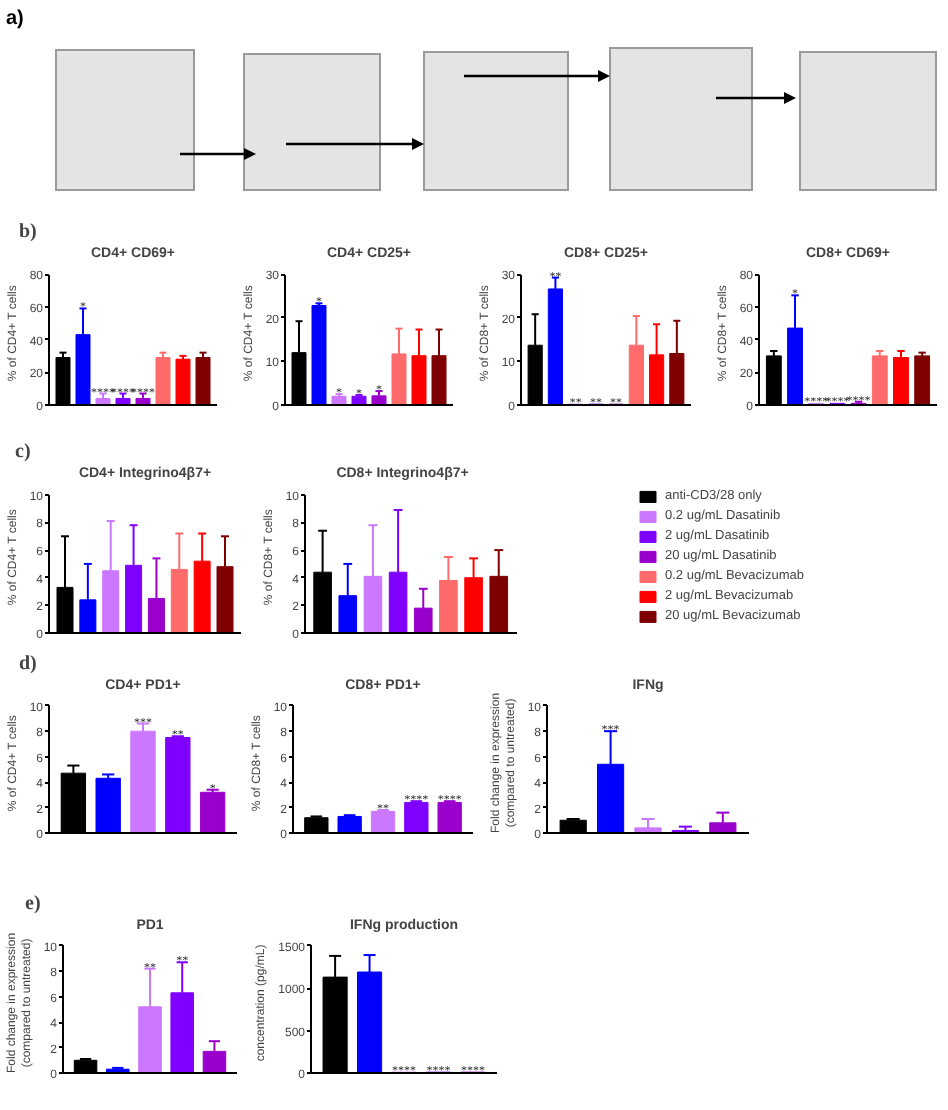  I want to click on text: d), so click(28, 664).